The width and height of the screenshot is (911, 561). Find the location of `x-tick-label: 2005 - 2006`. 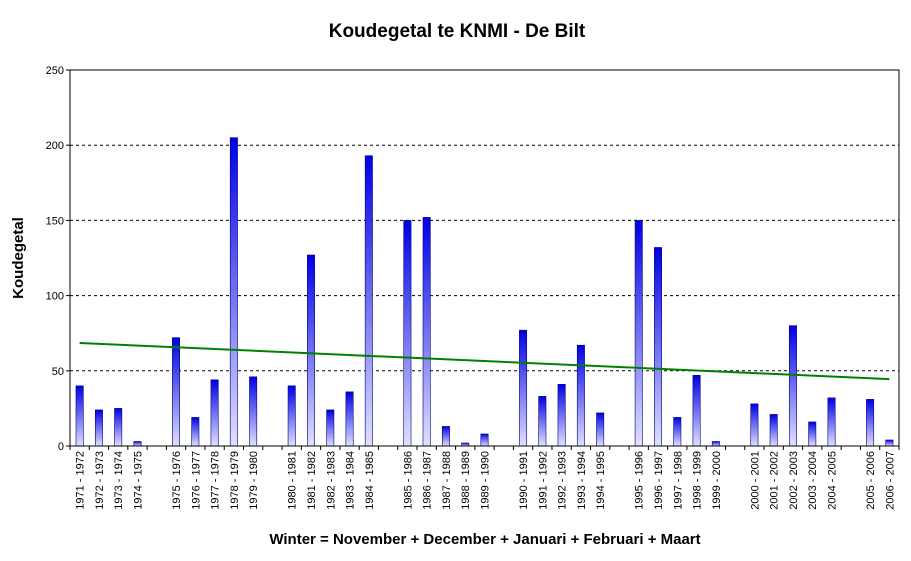

x-tick-label: 2005 - 2006 is located at coordinates (871, 480).